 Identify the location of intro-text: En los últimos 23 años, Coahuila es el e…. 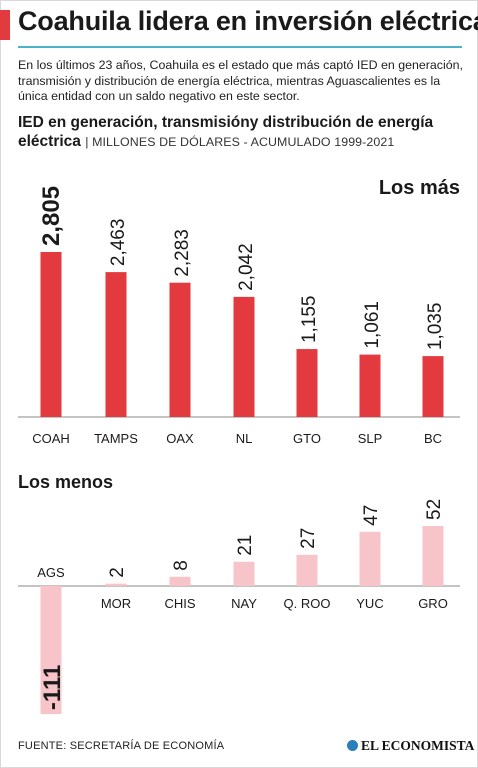
(240, 80).